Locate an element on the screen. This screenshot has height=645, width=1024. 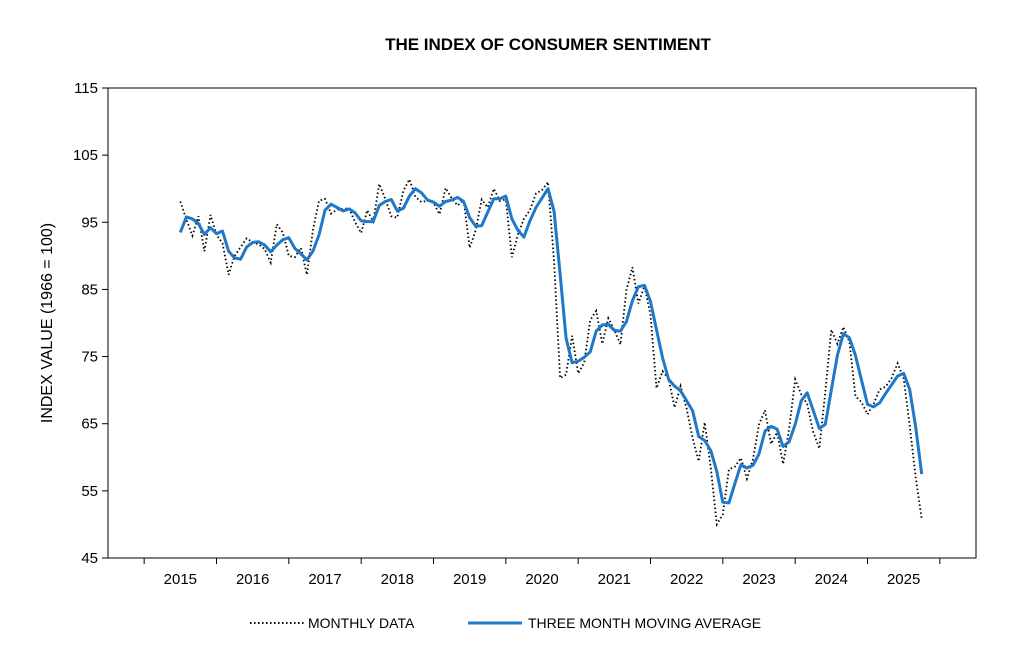
x-tick-label: 2022 is located at coordinates (686, 579).